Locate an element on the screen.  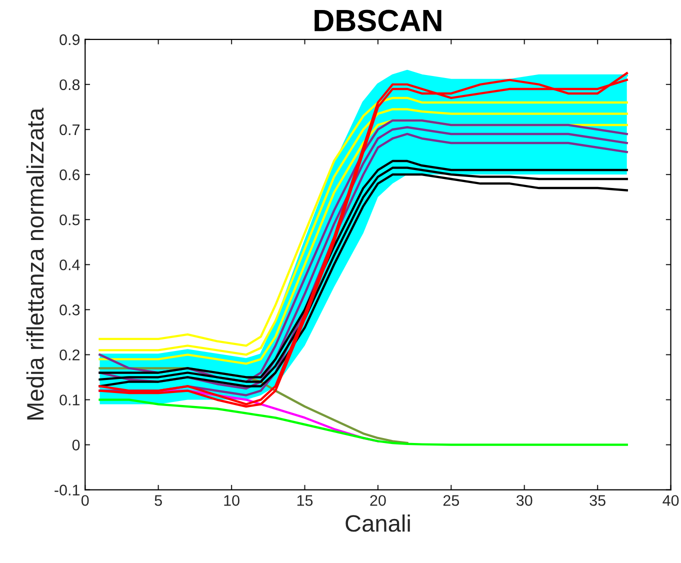
x-tick-label: 20 is located at coordinates (378, 500).